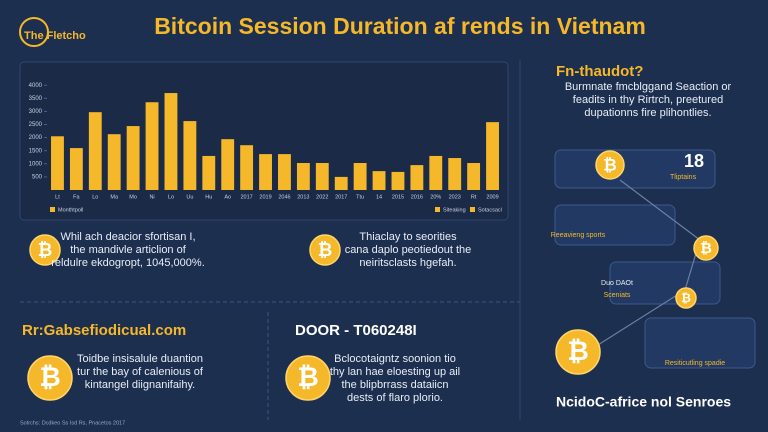  What do you see at coordinates (36, 125) in the screenshot?
I see `y-tick-label: 2500` at bounding box center [36, 125].